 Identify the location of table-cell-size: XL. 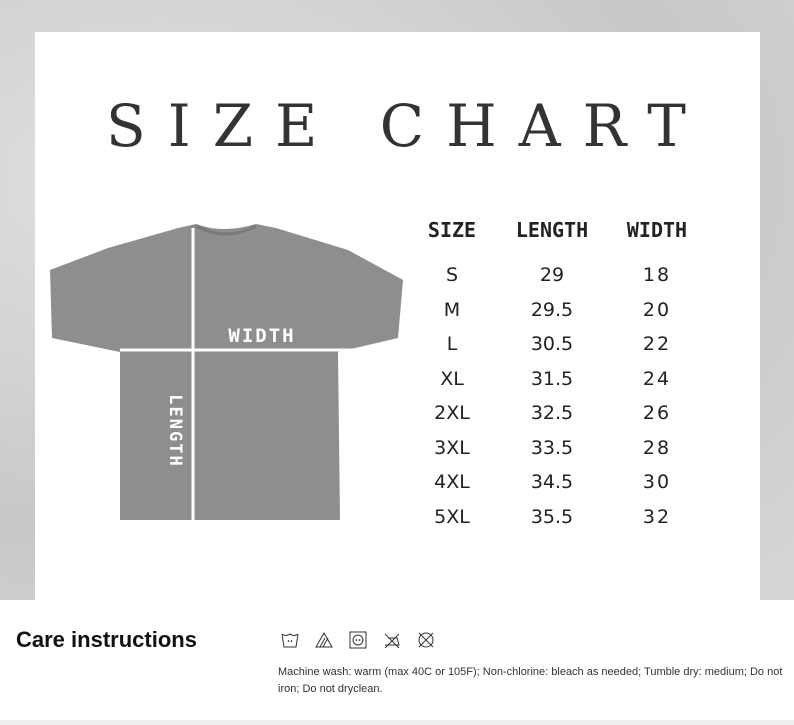
(452, 378).